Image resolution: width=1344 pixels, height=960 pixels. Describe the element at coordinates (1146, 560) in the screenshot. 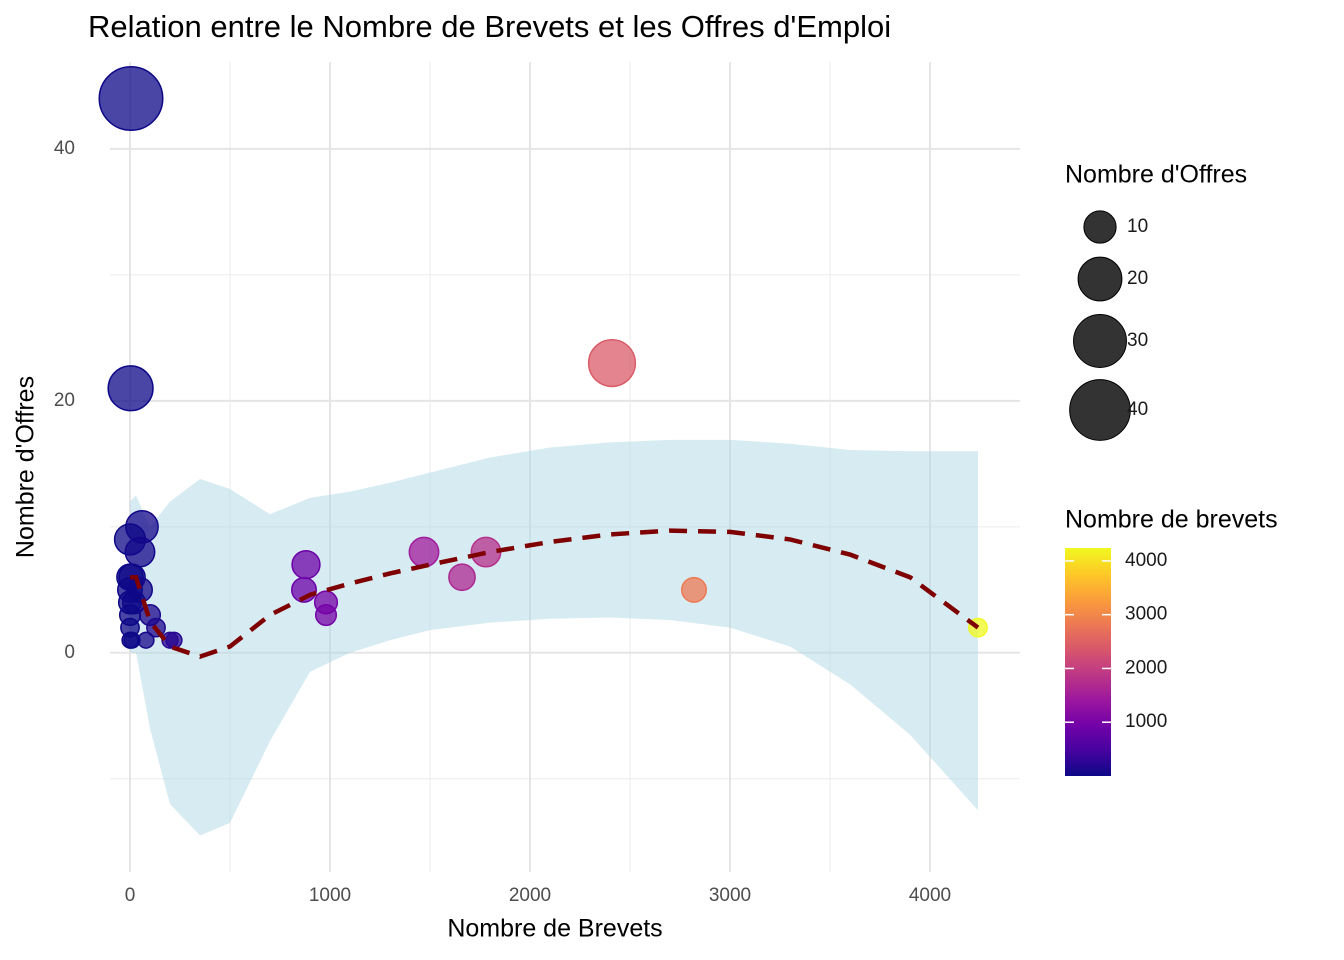

I see `colorbar-label: 4000` at that location.